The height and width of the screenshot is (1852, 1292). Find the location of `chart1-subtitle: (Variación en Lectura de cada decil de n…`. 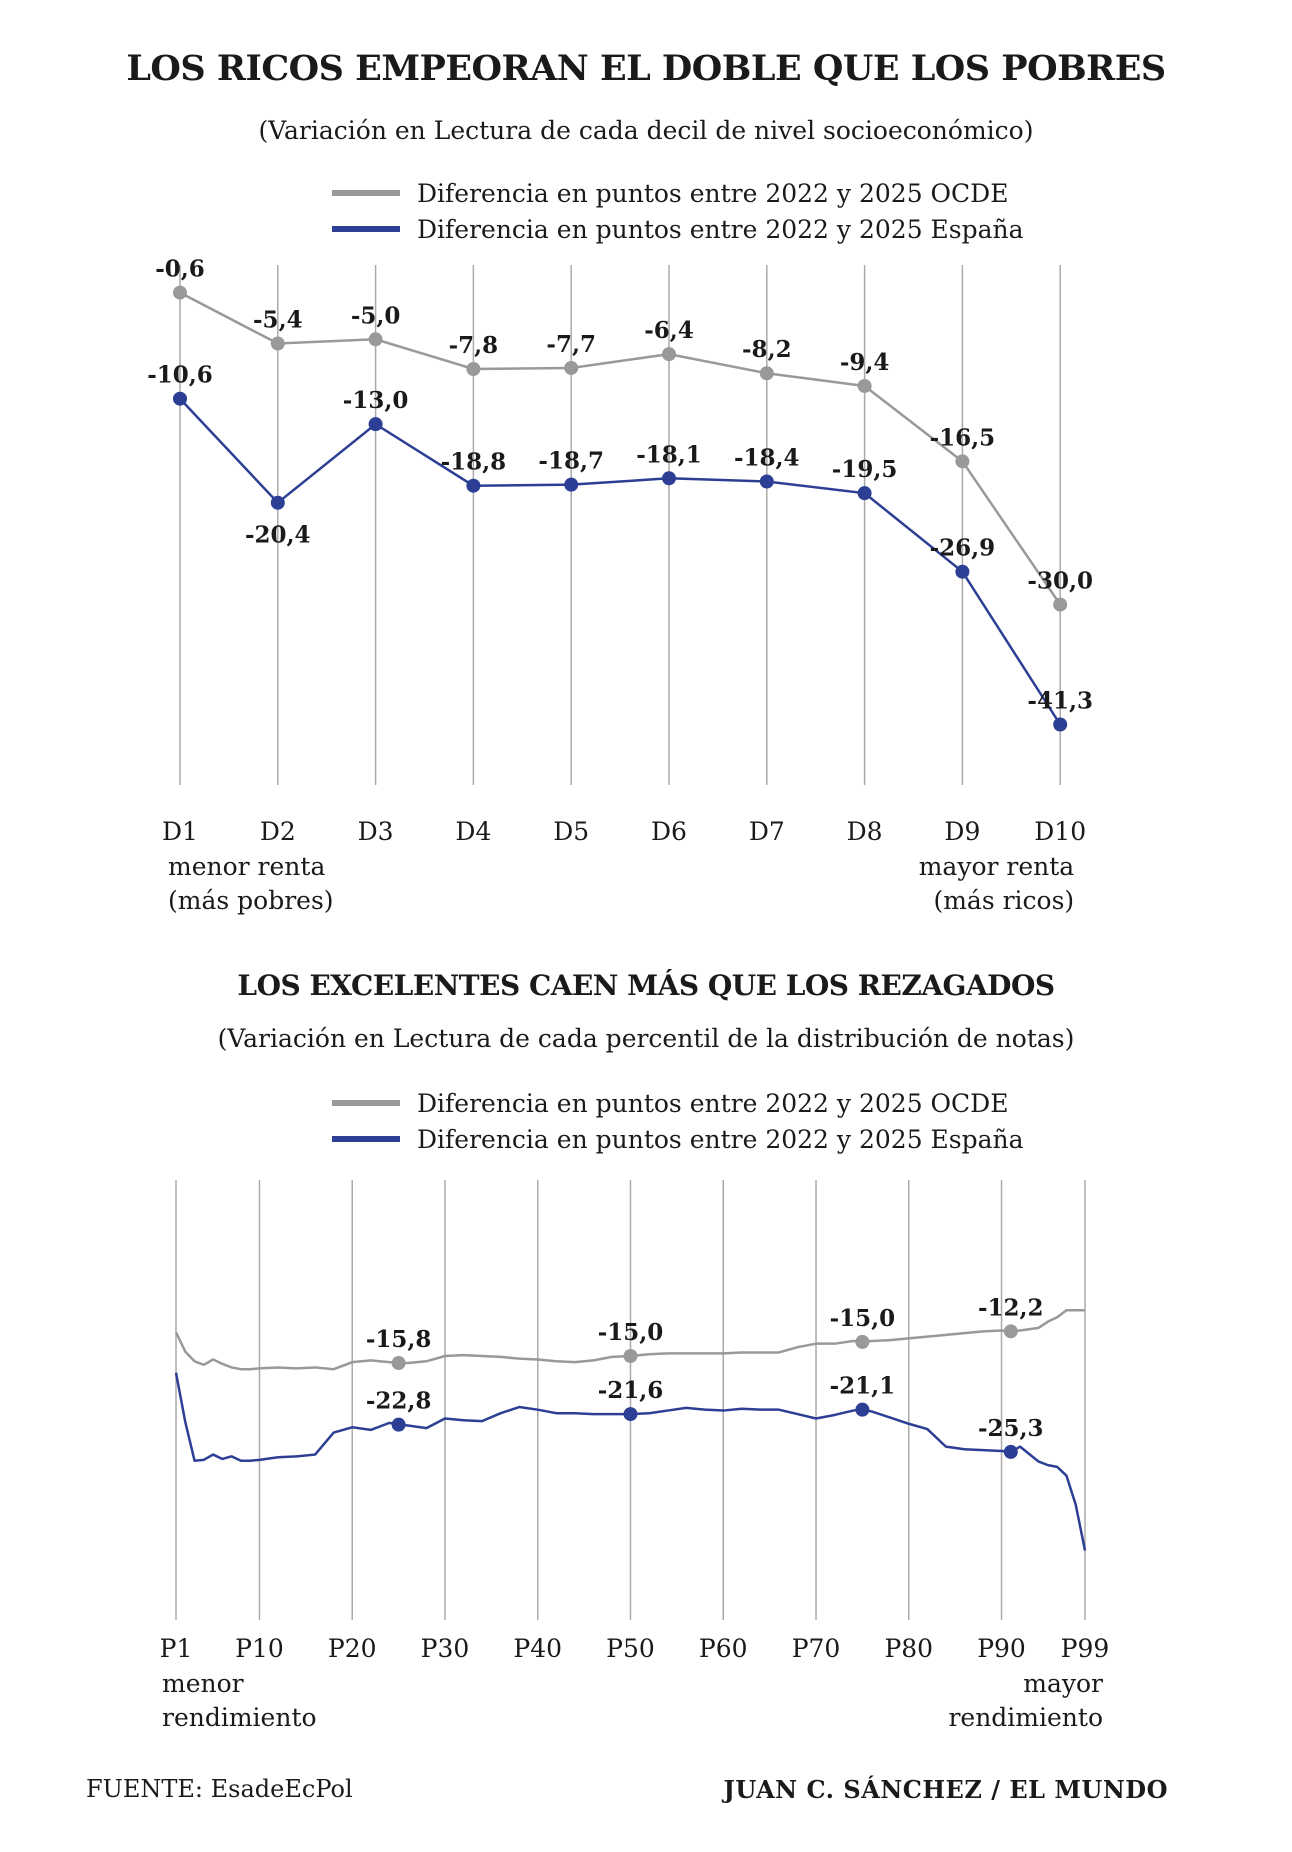

chart1-subtitle: (Variación en Lectura de cada decil de n… is located at coordinates (646, 130).